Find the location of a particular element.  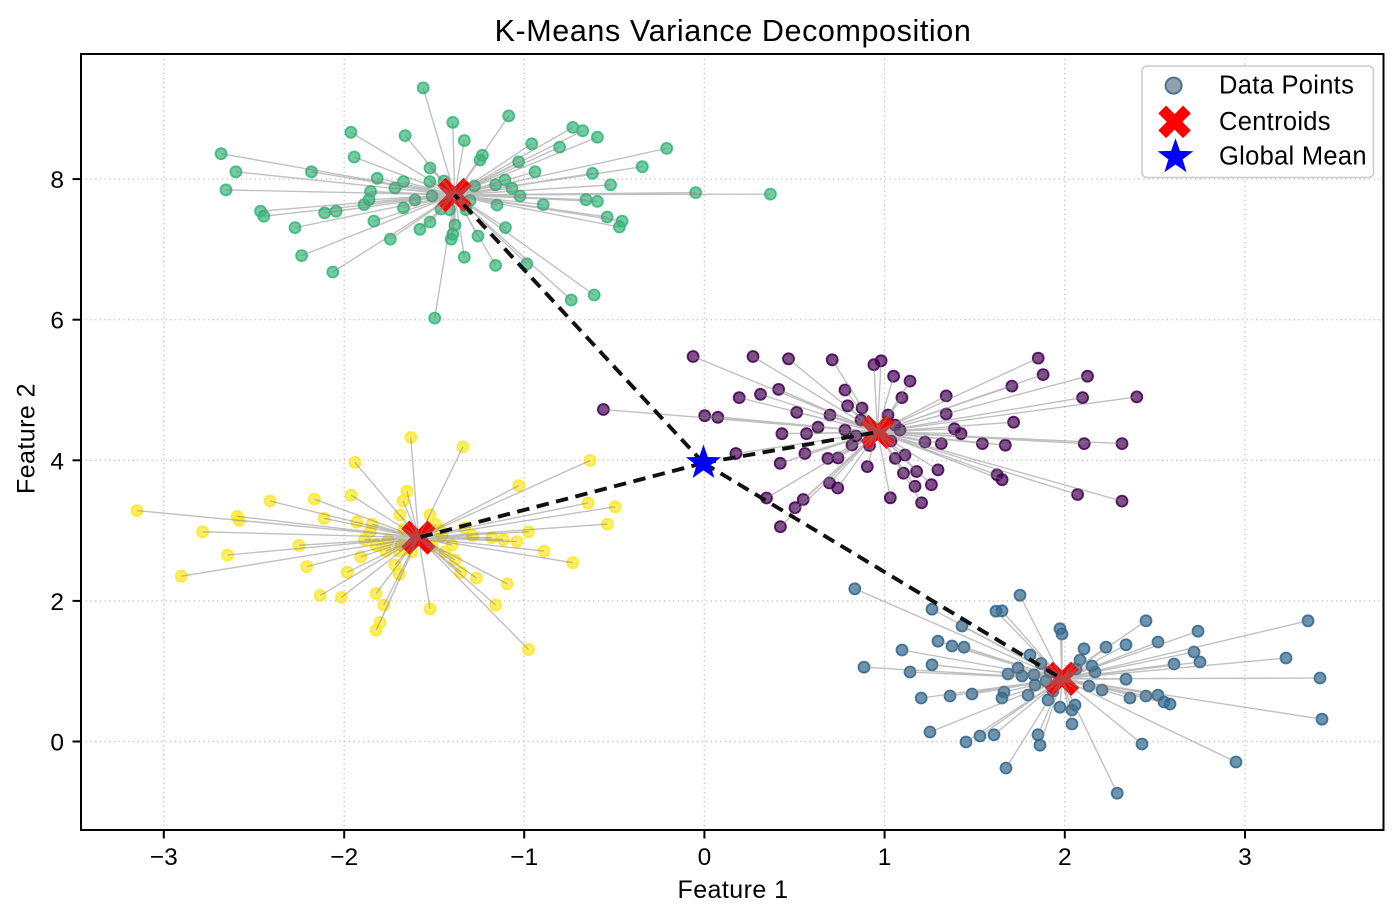

svg-text: 4 is located at coordinates (57, 461).